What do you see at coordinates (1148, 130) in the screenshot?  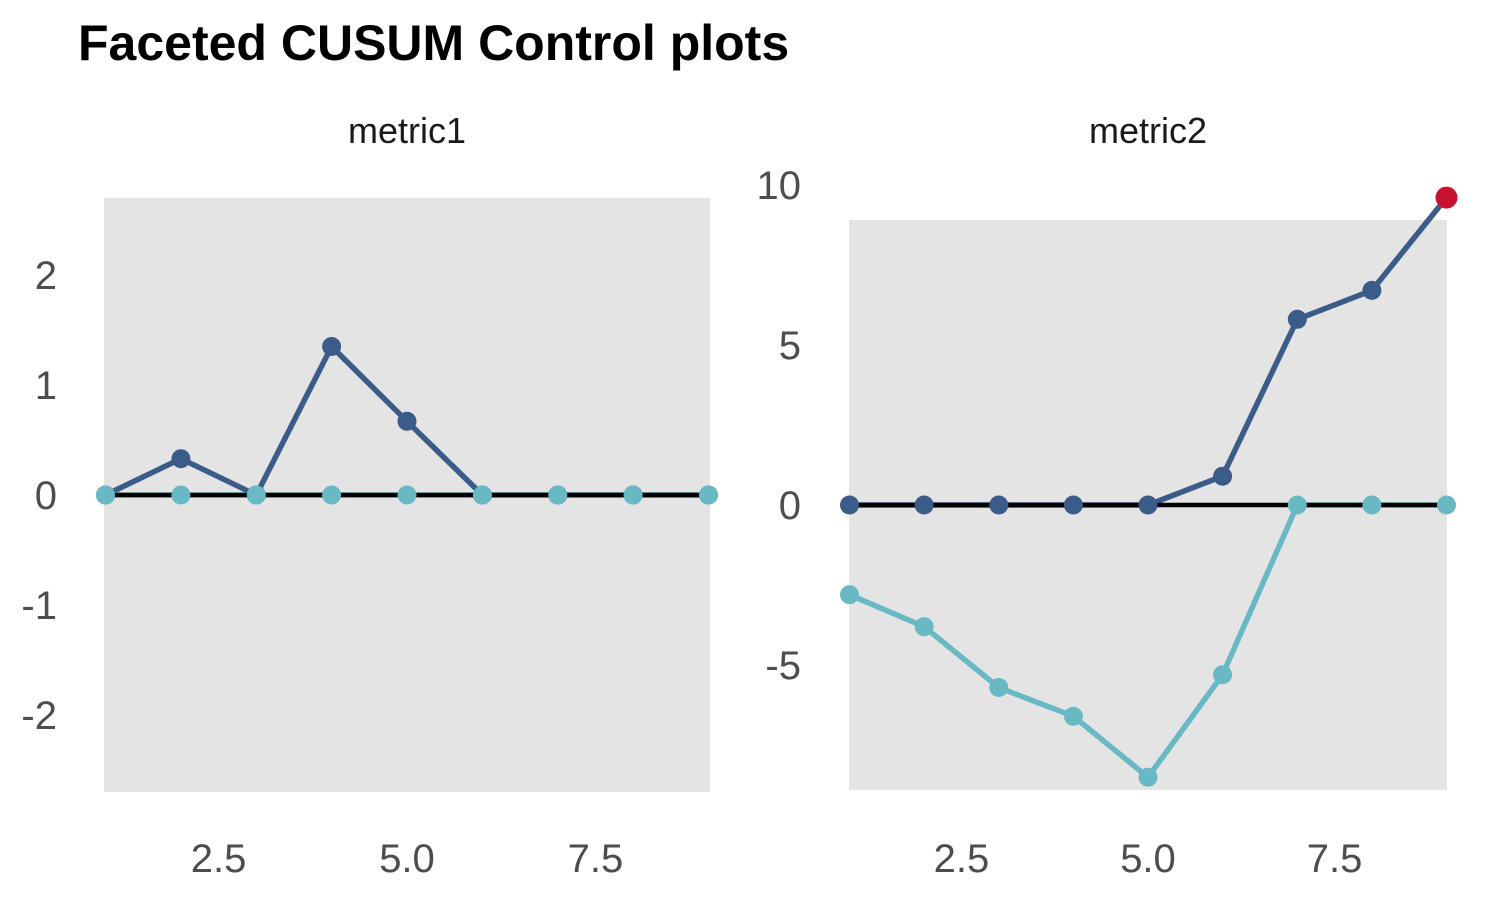 I see `facet-strip-metric2: metric2` at bounding box center [1148, 130].